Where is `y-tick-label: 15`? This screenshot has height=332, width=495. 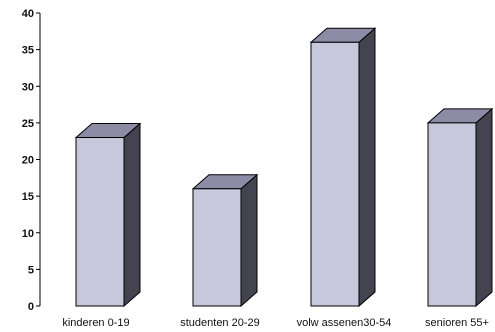 y-tick-label: 15 is located at coordinates (28, 197).